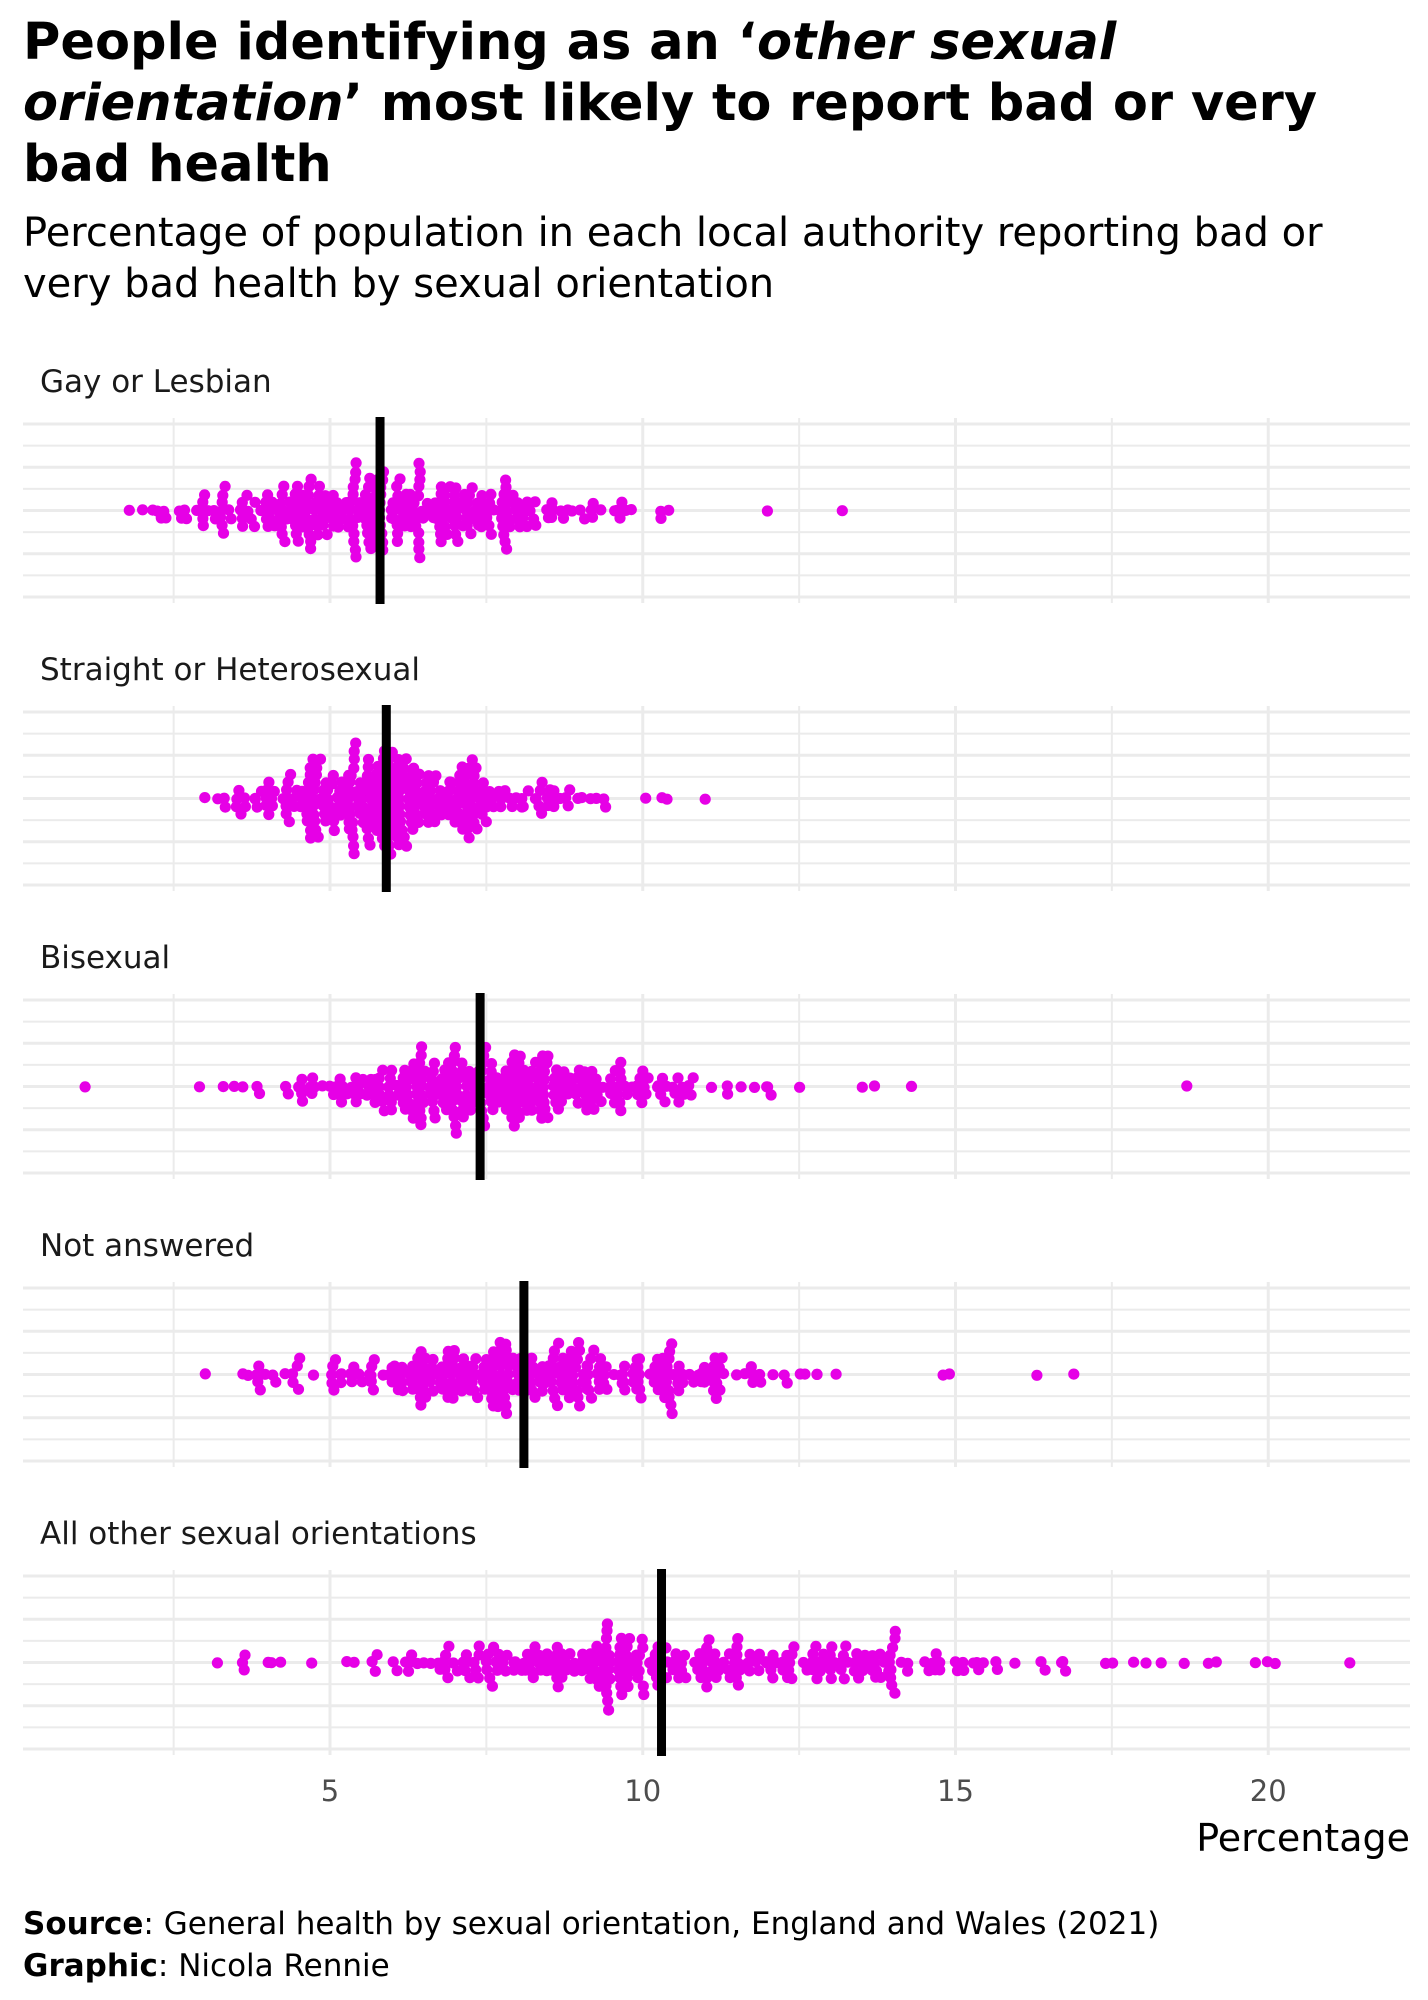  I want to click on x-tick-label: 10, so click(642, 1791).